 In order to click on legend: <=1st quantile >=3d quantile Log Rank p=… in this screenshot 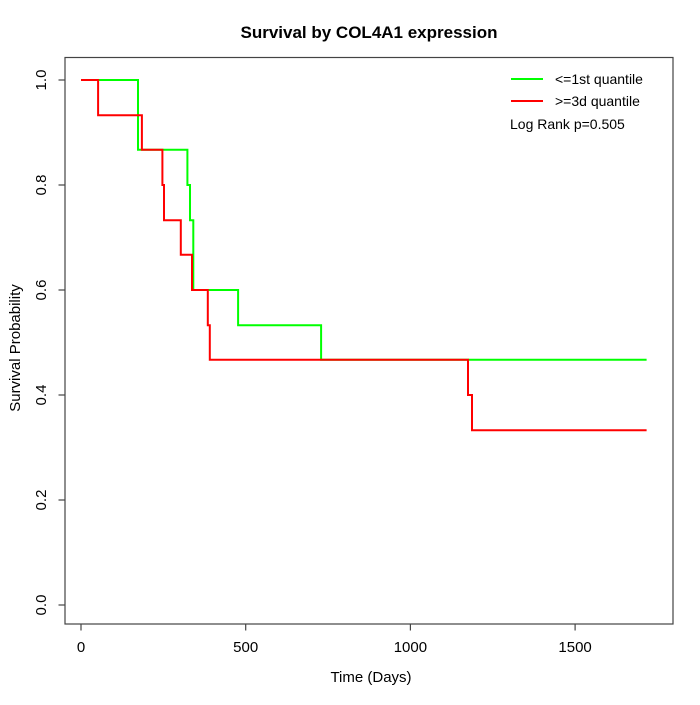, I will do `click(576, 101)`.